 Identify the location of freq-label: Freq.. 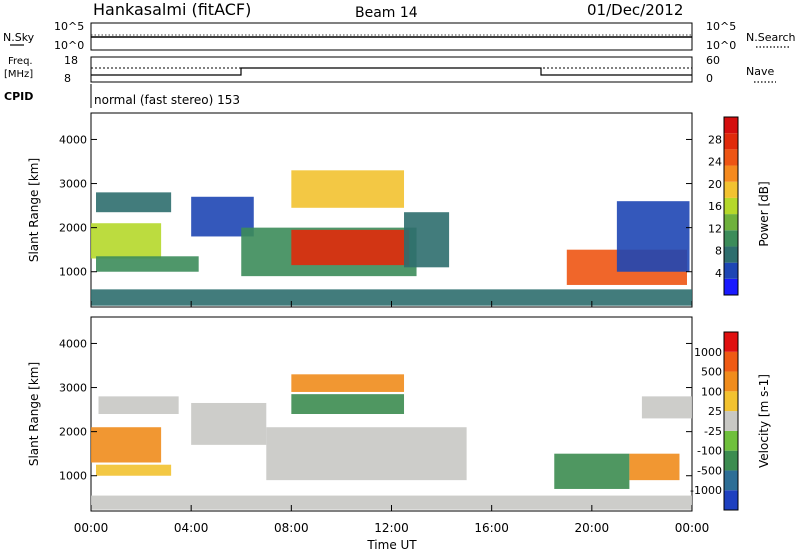
(20, 61).